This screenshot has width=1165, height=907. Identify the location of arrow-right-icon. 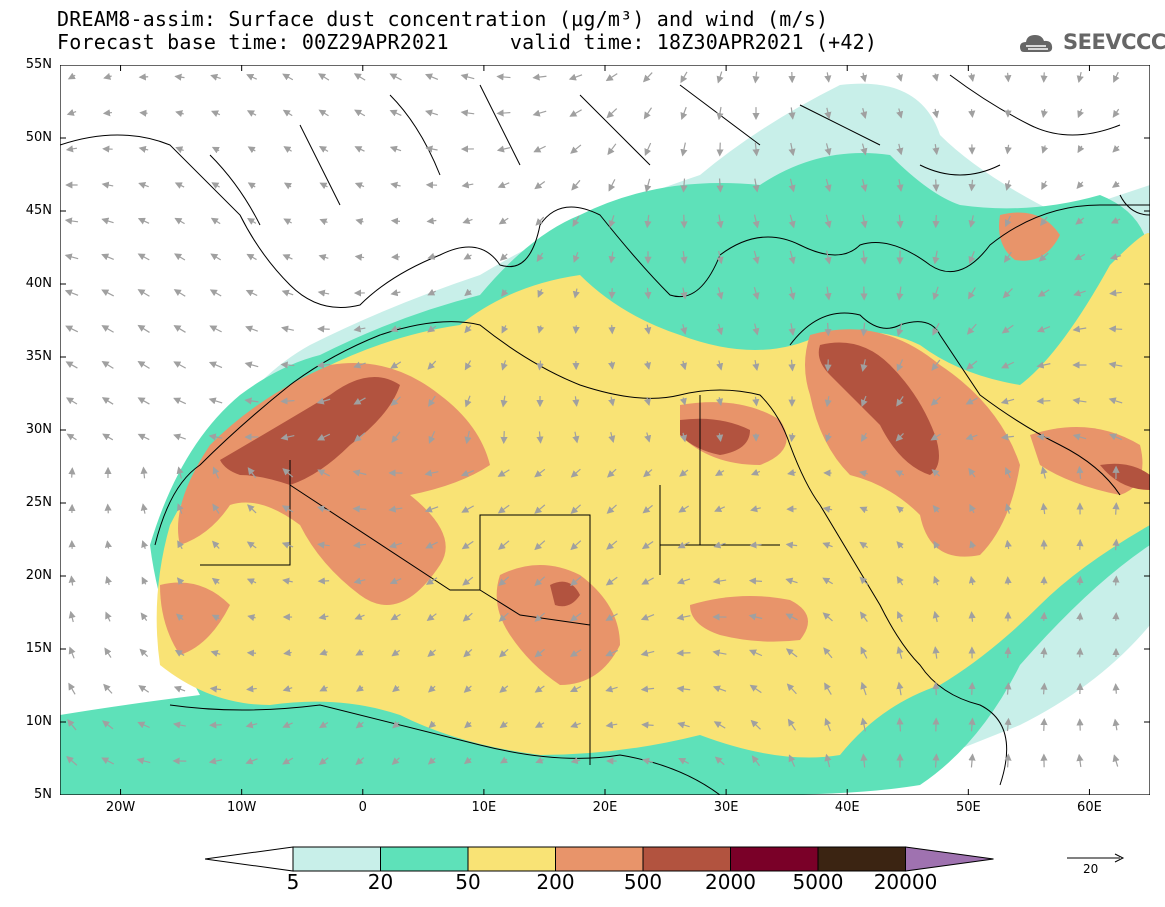
(1096, 858).